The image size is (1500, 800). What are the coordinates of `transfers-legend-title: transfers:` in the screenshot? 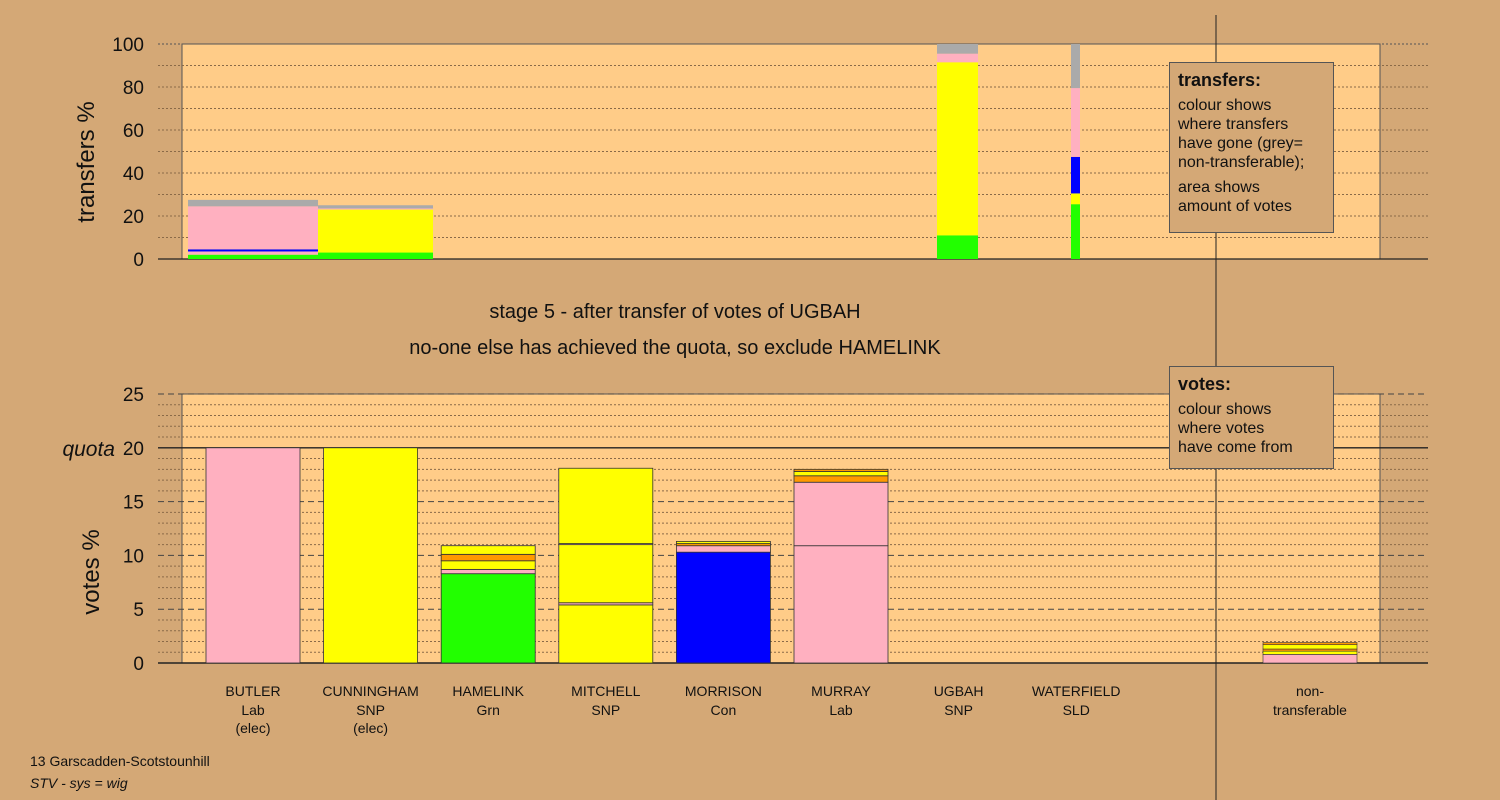 It's located at (1220, 80).